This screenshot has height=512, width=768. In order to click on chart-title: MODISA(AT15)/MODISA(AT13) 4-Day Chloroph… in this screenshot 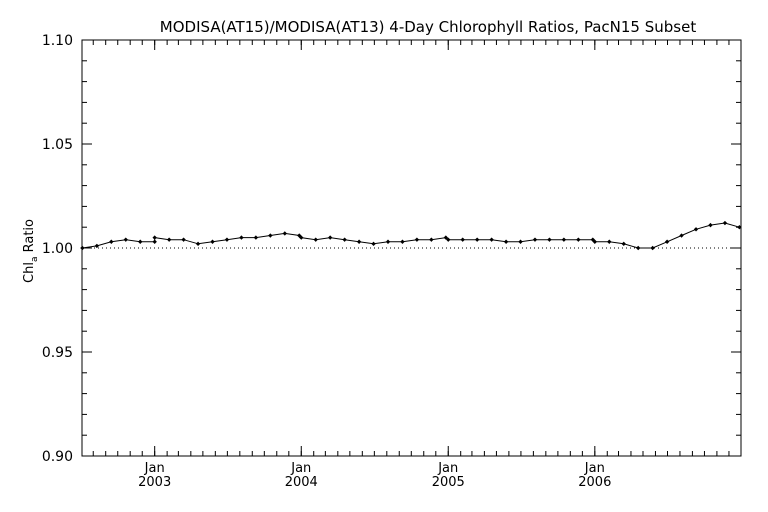, I will do `click(428, 27)`.